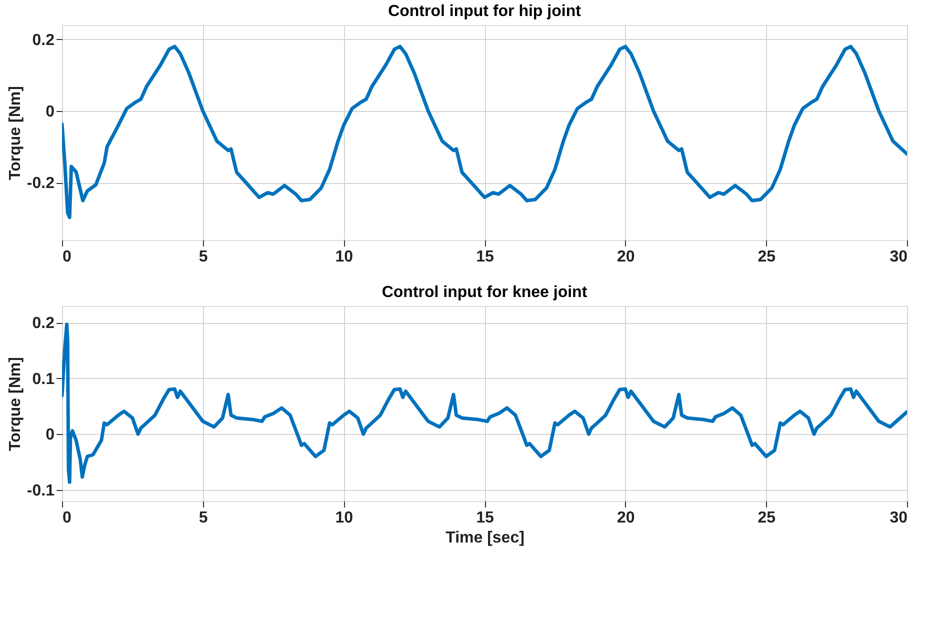  Describe the element at coordinates (485, 292) in the screenshot. I see `chart-title: Control input for knee joint` at that location.